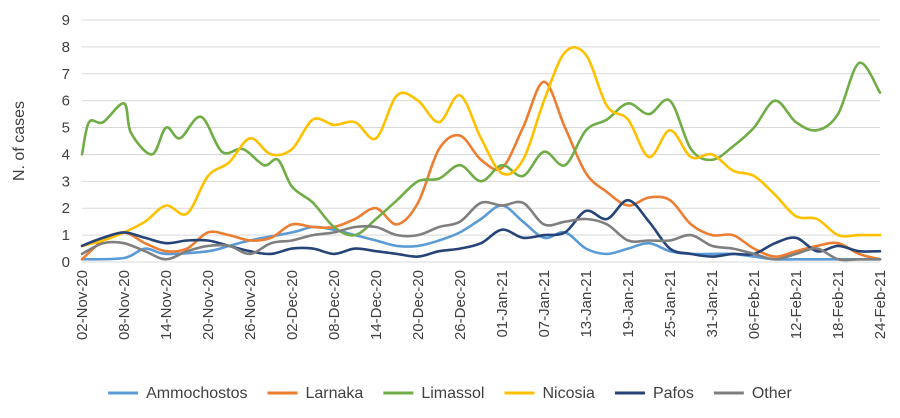  What do you see at coordinates (544, 304) in the screenshot?
I see `x-tick-label: 07-Jan-21` at bounding box center [544, 304].